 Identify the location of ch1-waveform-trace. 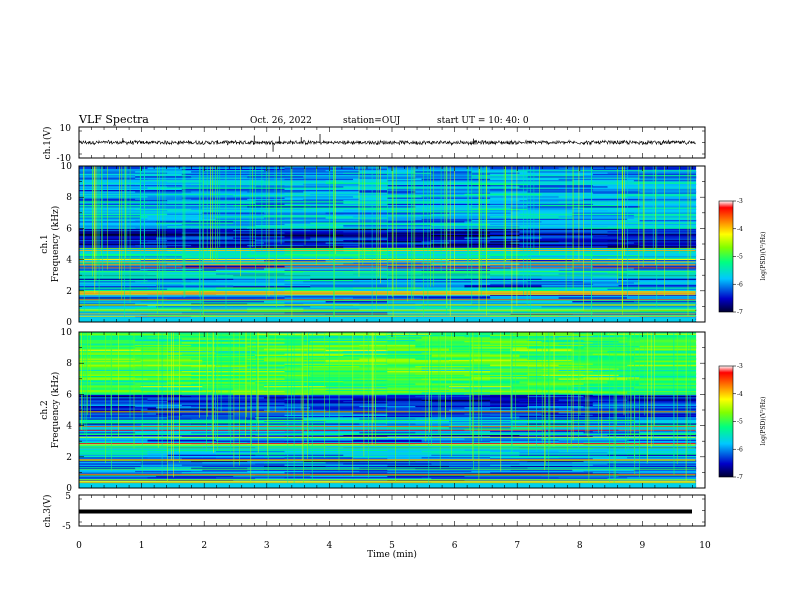
(387, 142).